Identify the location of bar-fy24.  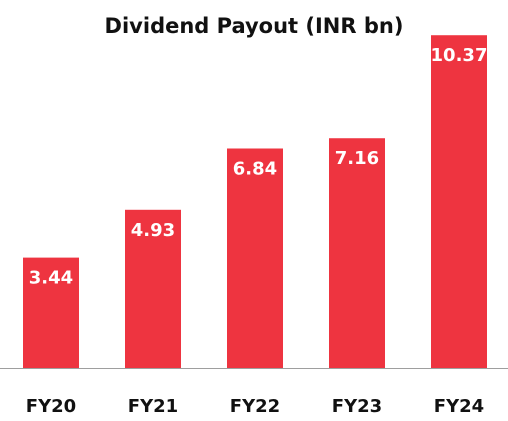
(459, 201).